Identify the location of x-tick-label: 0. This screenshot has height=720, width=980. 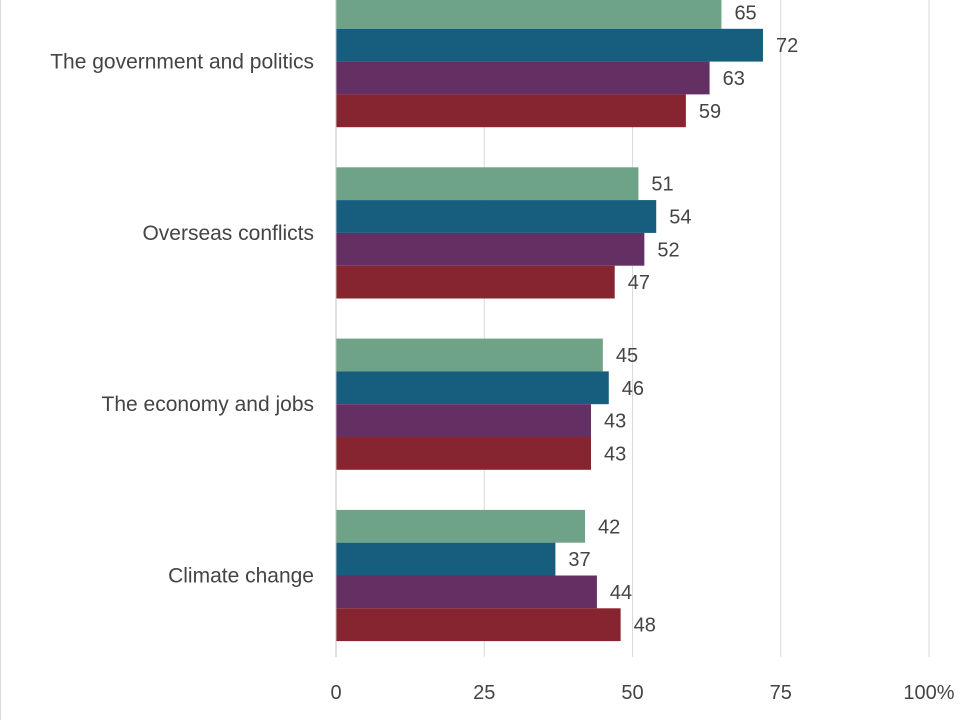
(335, 693).